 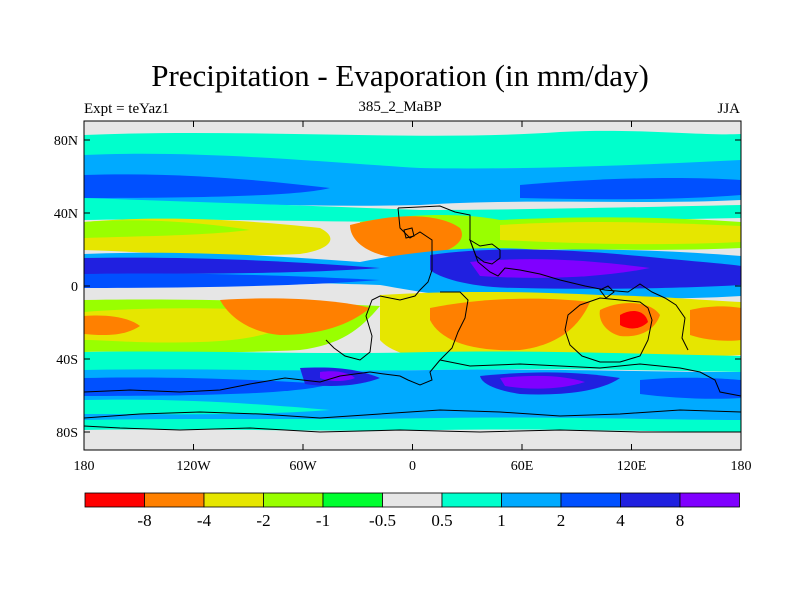 What do you see at coordinates (66, 214) in the screenshot?
I see `y-tick-label: 40N` at bounding box center [66, 214].